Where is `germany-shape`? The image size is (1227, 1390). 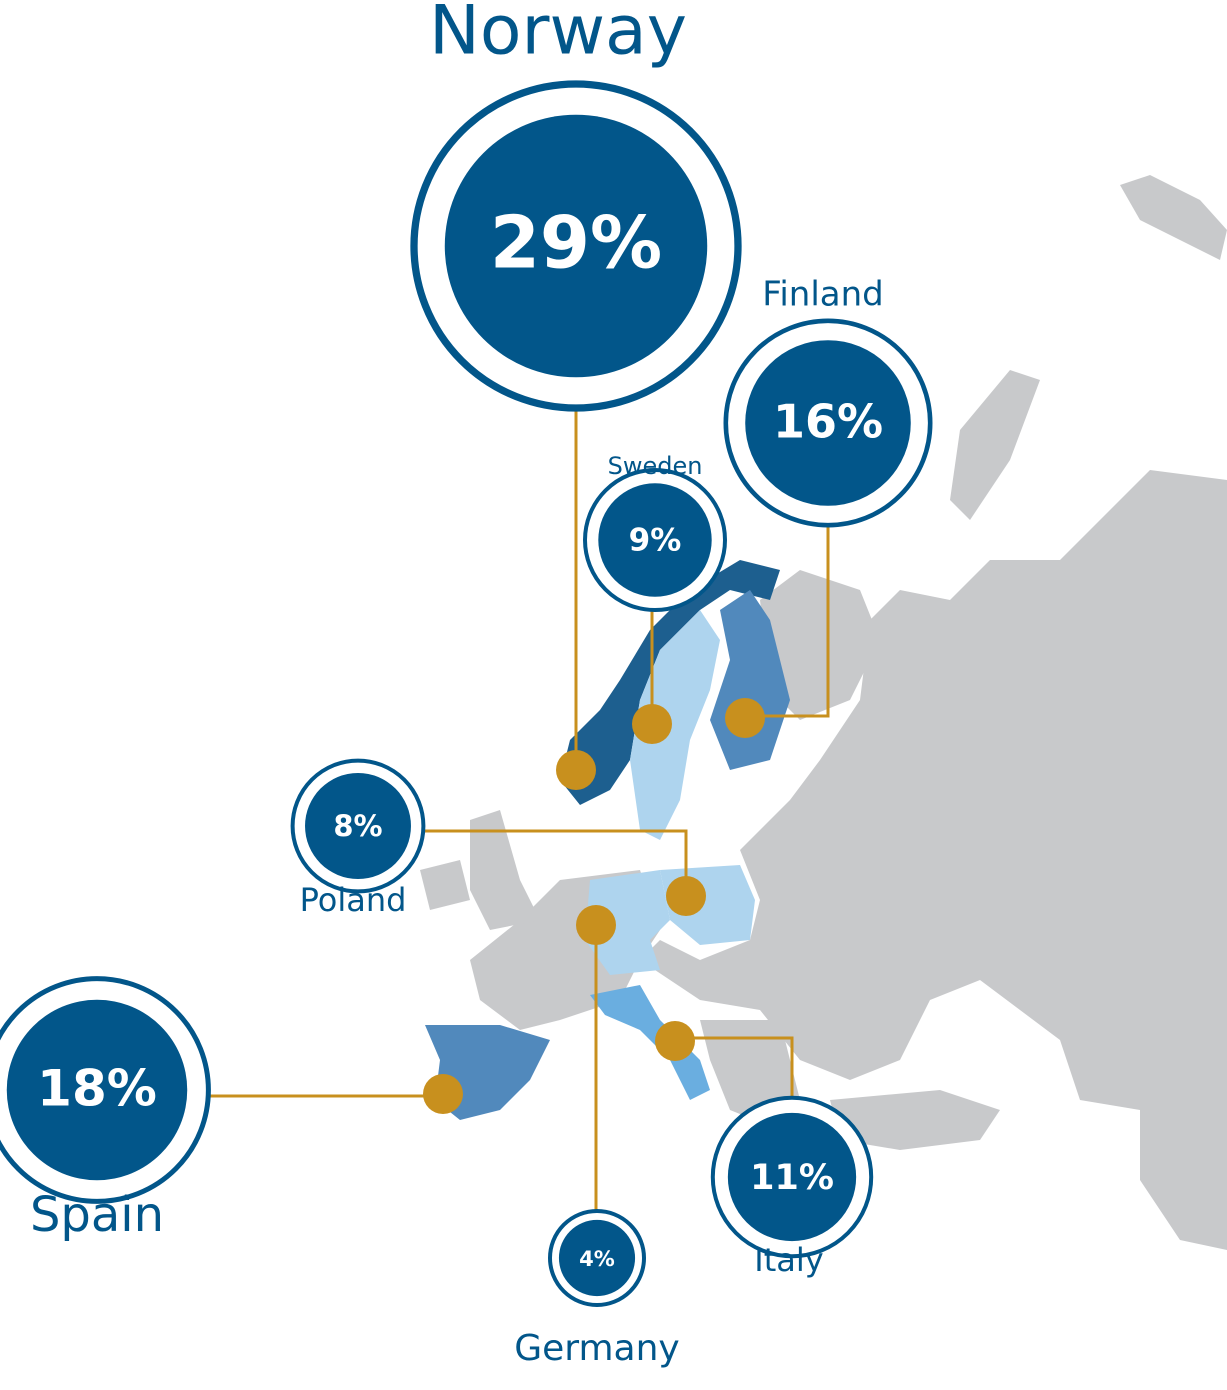
germany-shape is located at coordinates (627, 922).